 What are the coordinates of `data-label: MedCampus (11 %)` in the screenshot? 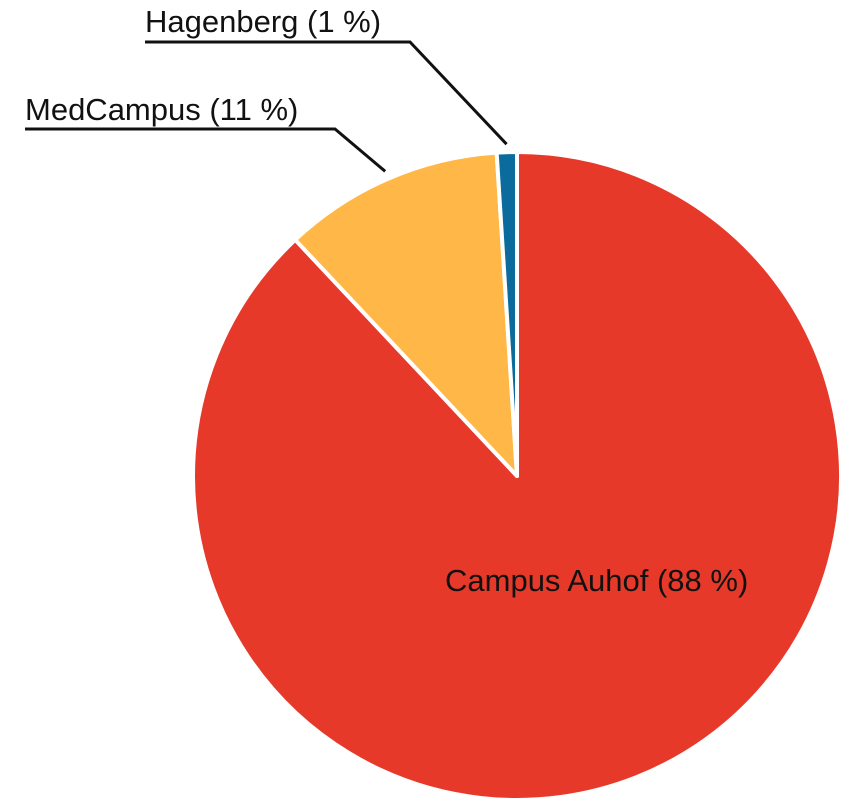 It's located at (161, 109).